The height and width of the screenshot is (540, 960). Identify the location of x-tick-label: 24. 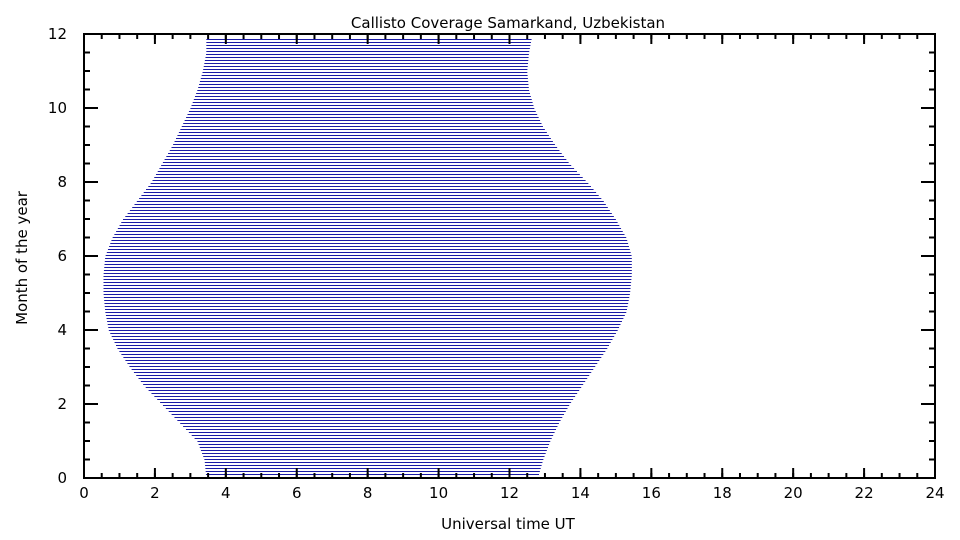
(934, 493).